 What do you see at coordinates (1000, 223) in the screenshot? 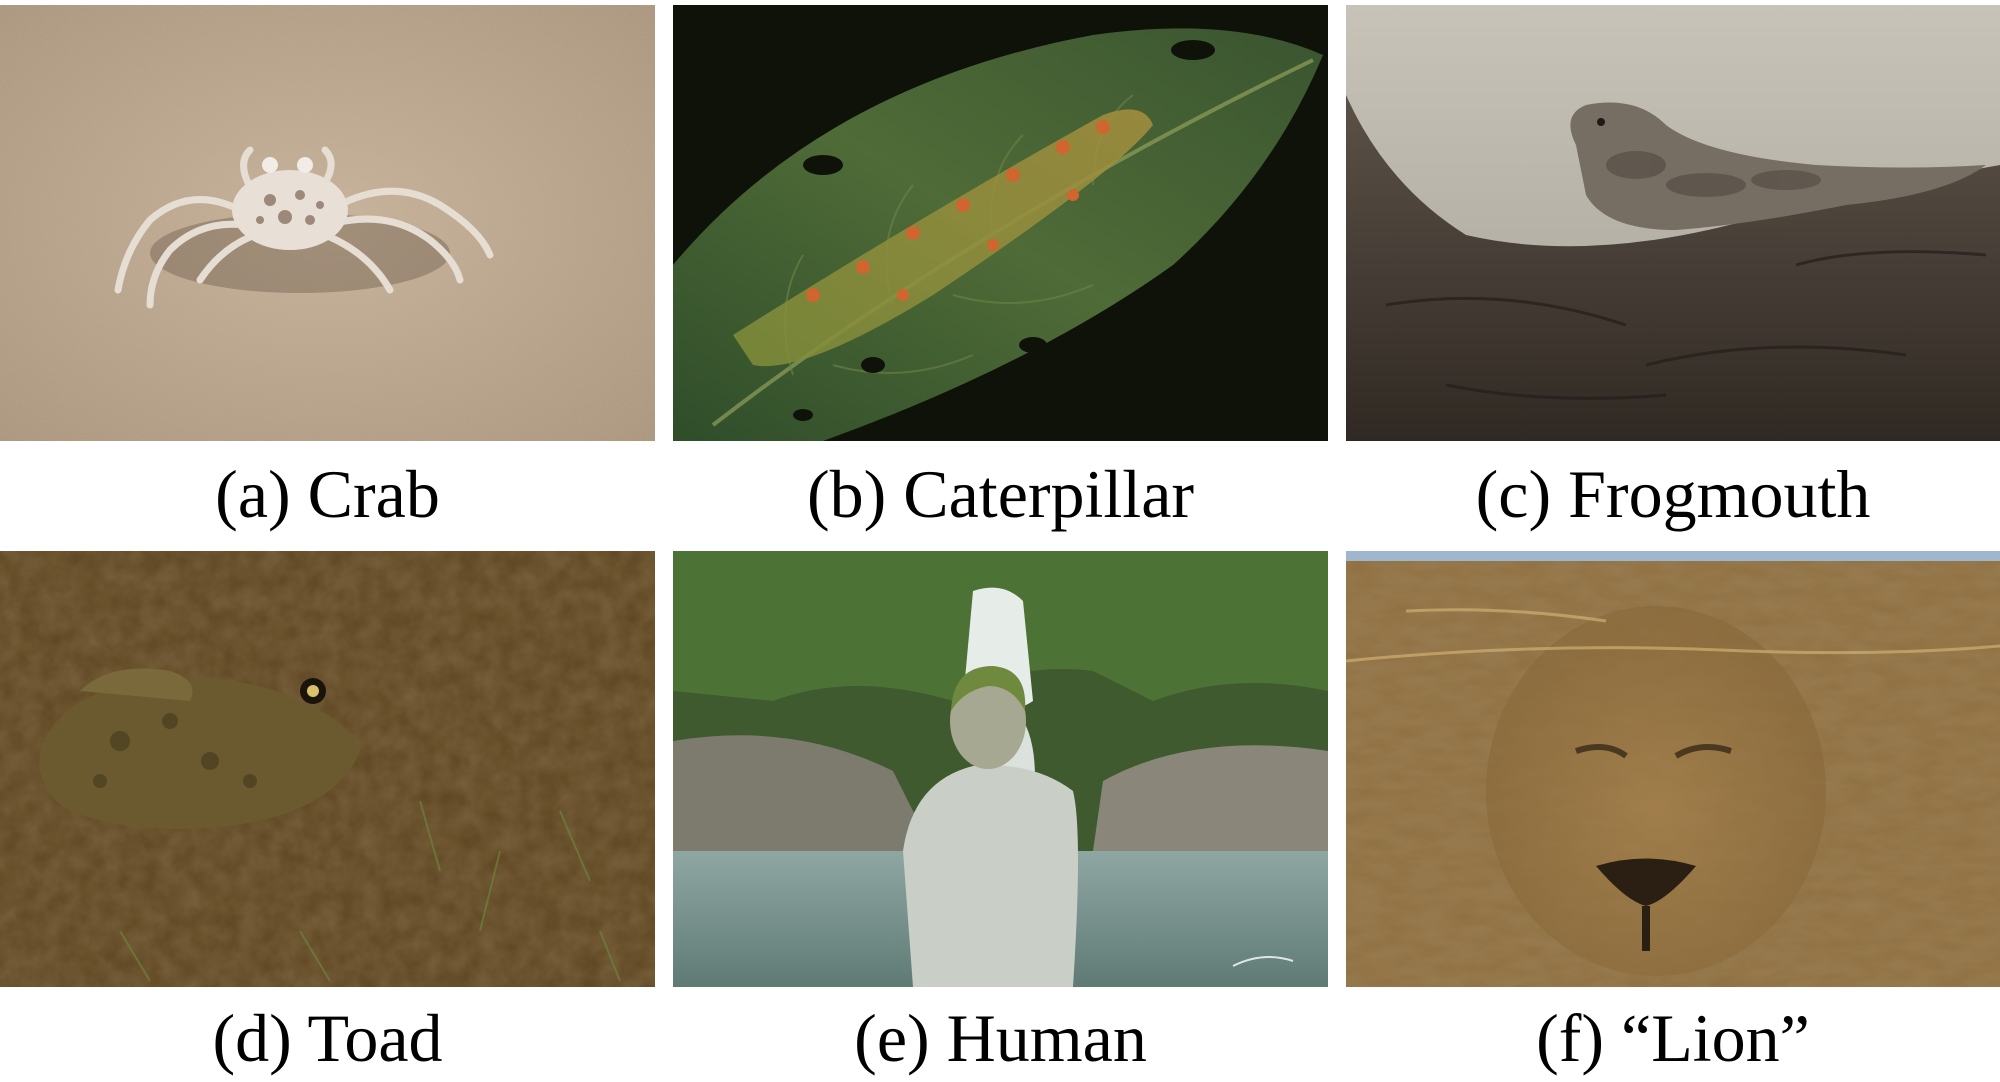
I see `caterpillar-photo` at bounding box center [1000, 223].